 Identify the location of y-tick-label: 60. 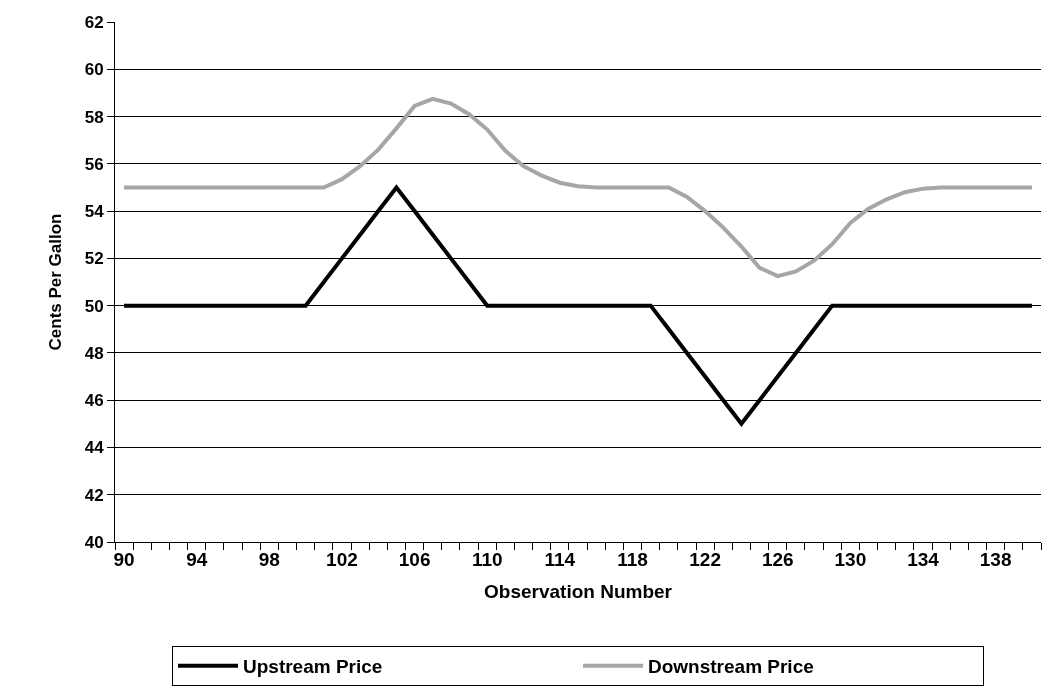
(94, 70).